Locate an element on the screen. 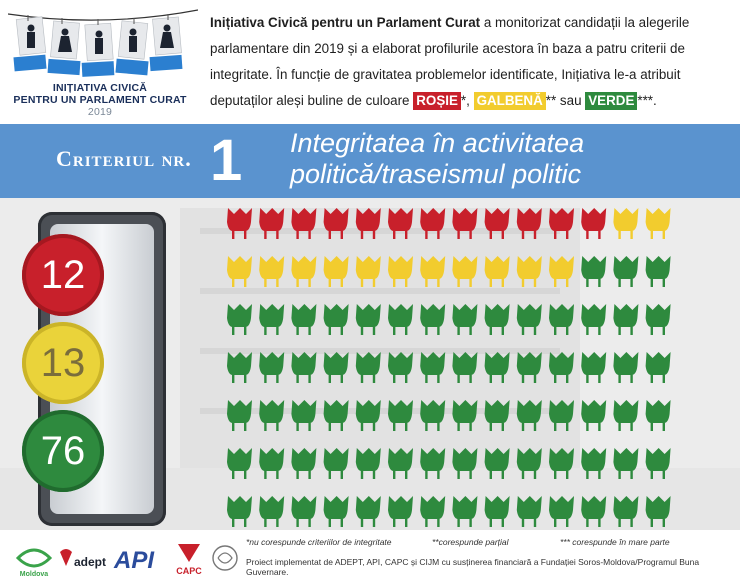 The height and width of the screenshot is (584, 740). cijm-logo is located at coordinates (225, 558).